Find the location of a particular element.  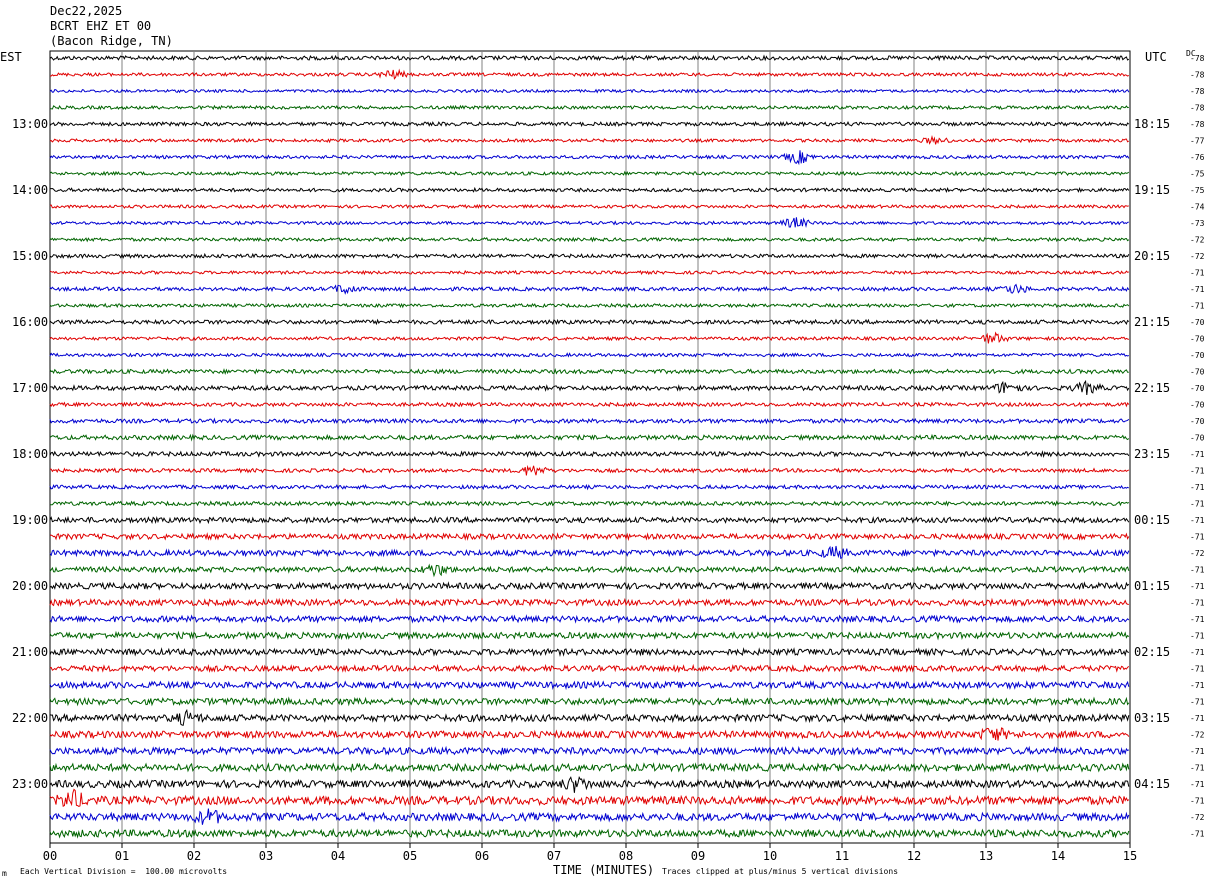

dc-offset-label: -73 is located at coordinates (1197, 223).